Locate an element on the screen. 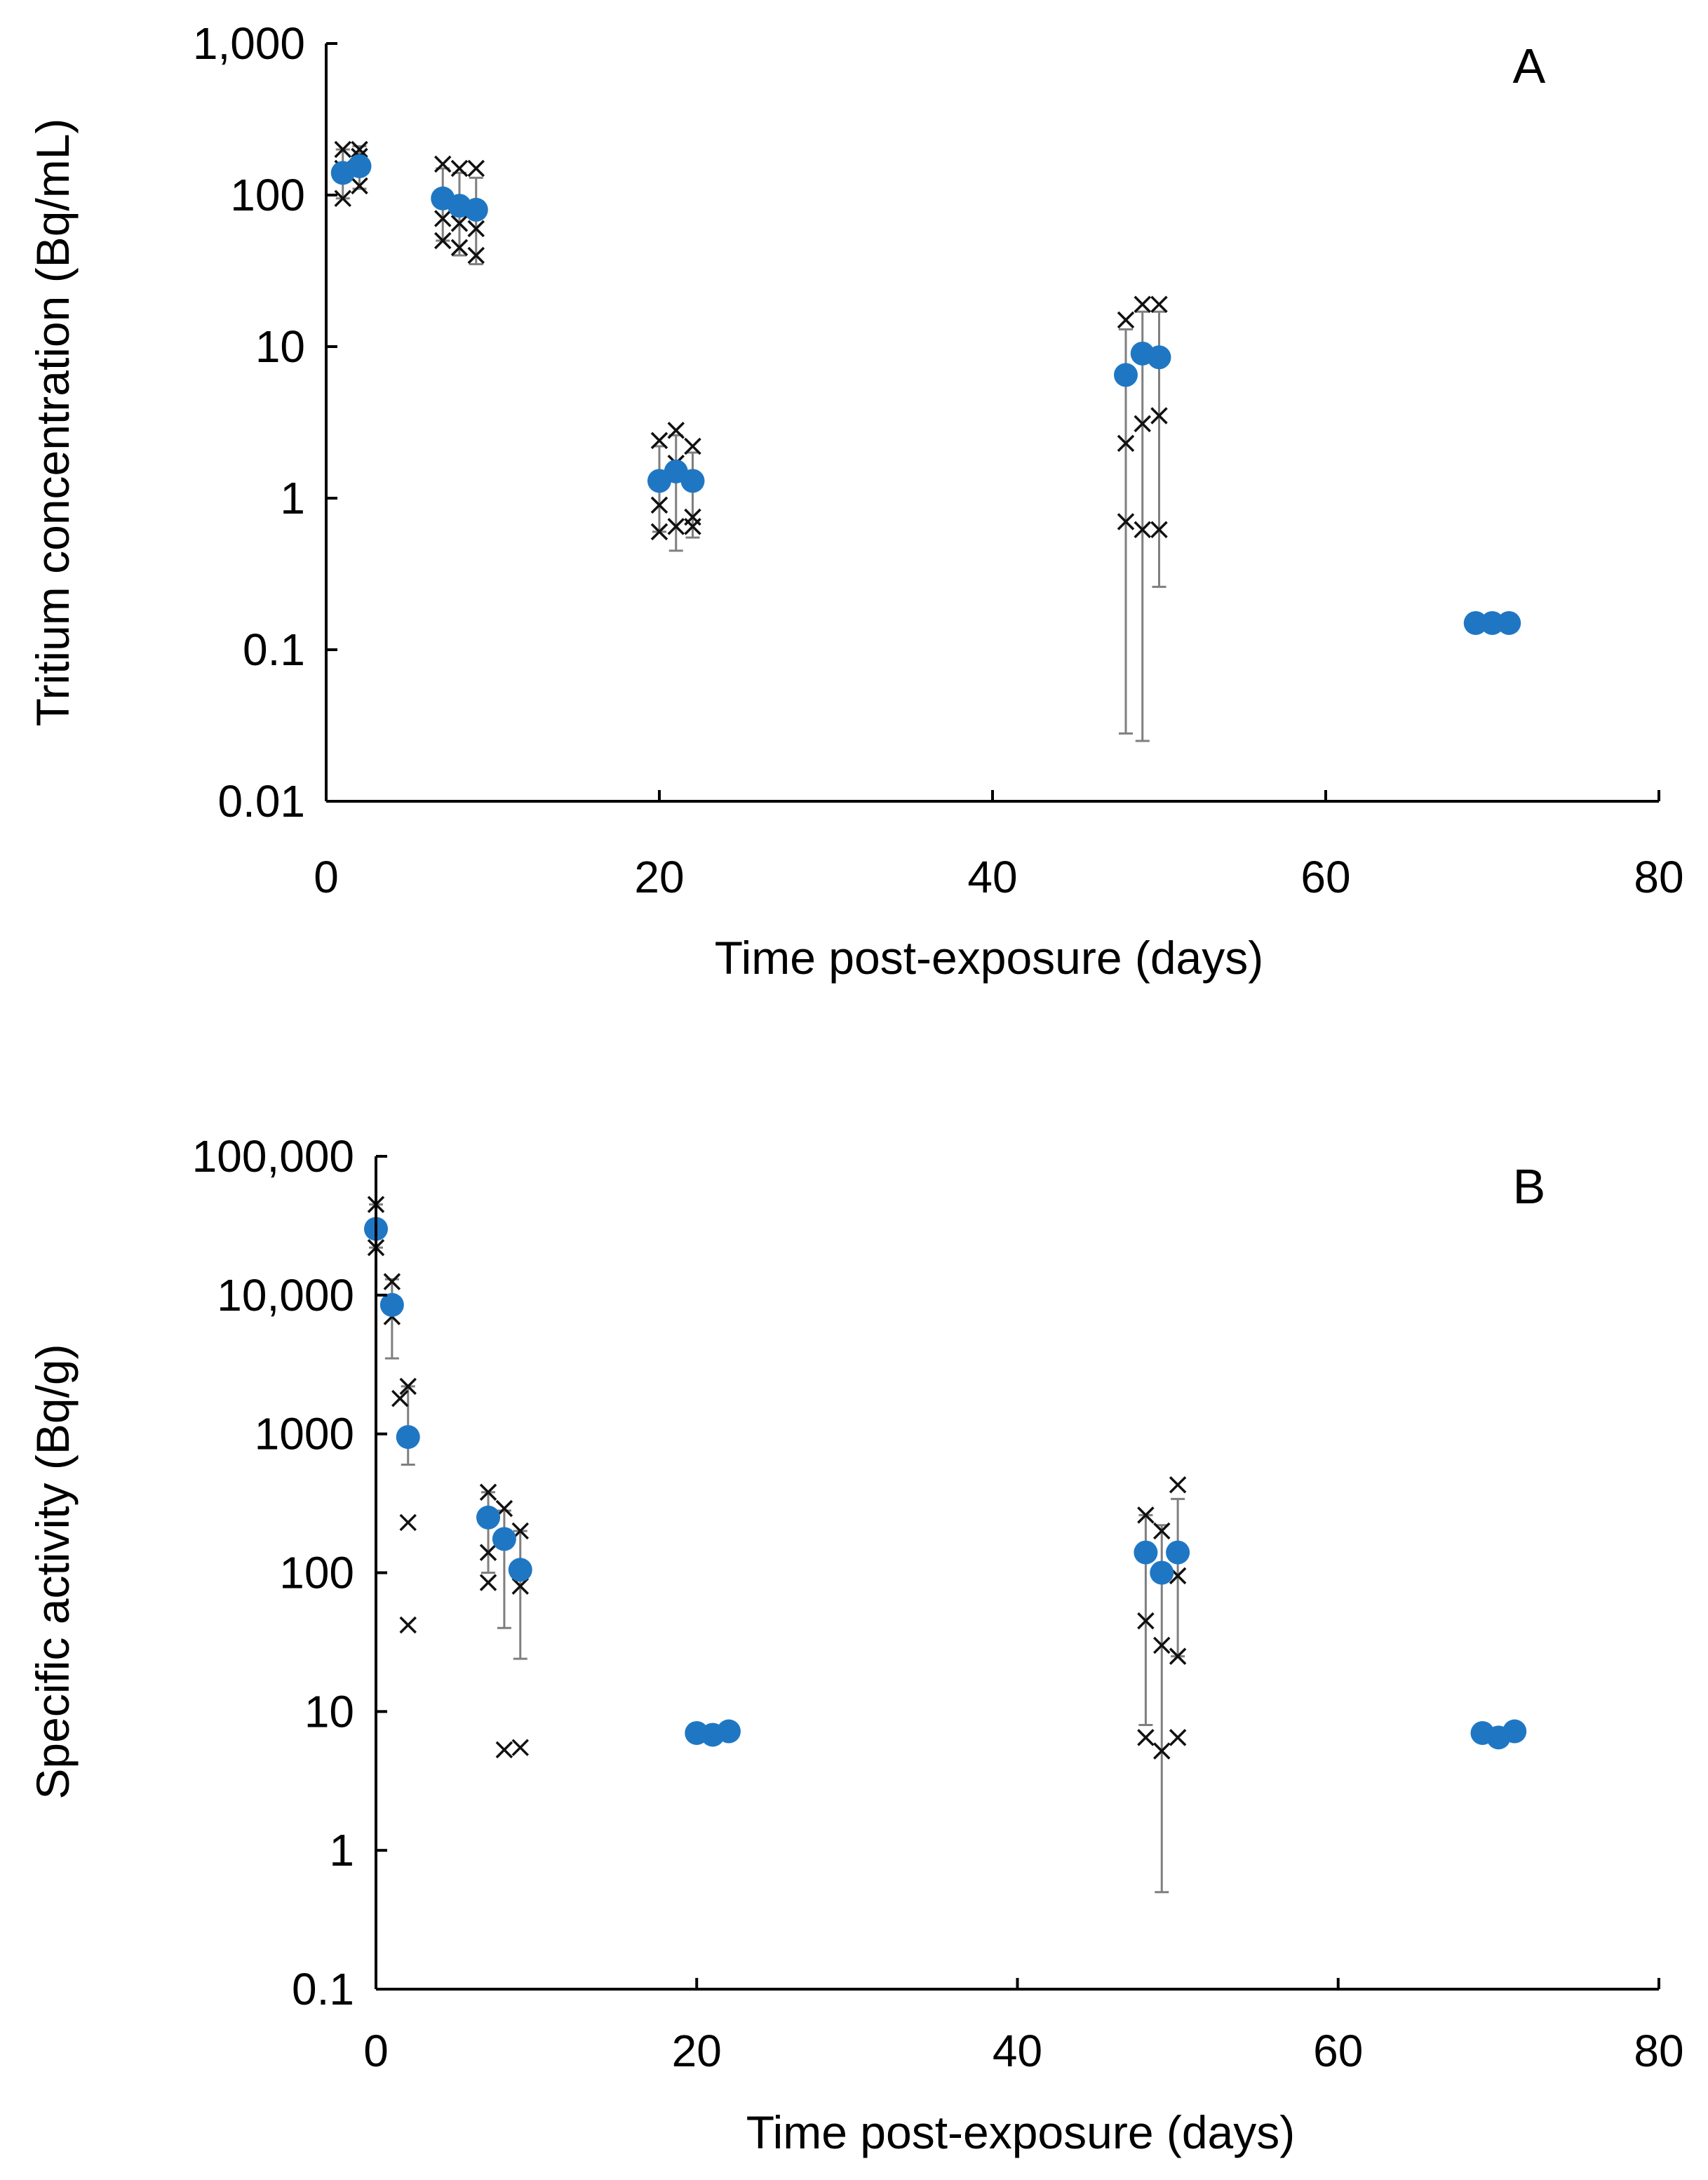 This screenshot has width=1708, height=2180. panel-b-y-tick-label: 10 is located at coordinates (329, 1711).